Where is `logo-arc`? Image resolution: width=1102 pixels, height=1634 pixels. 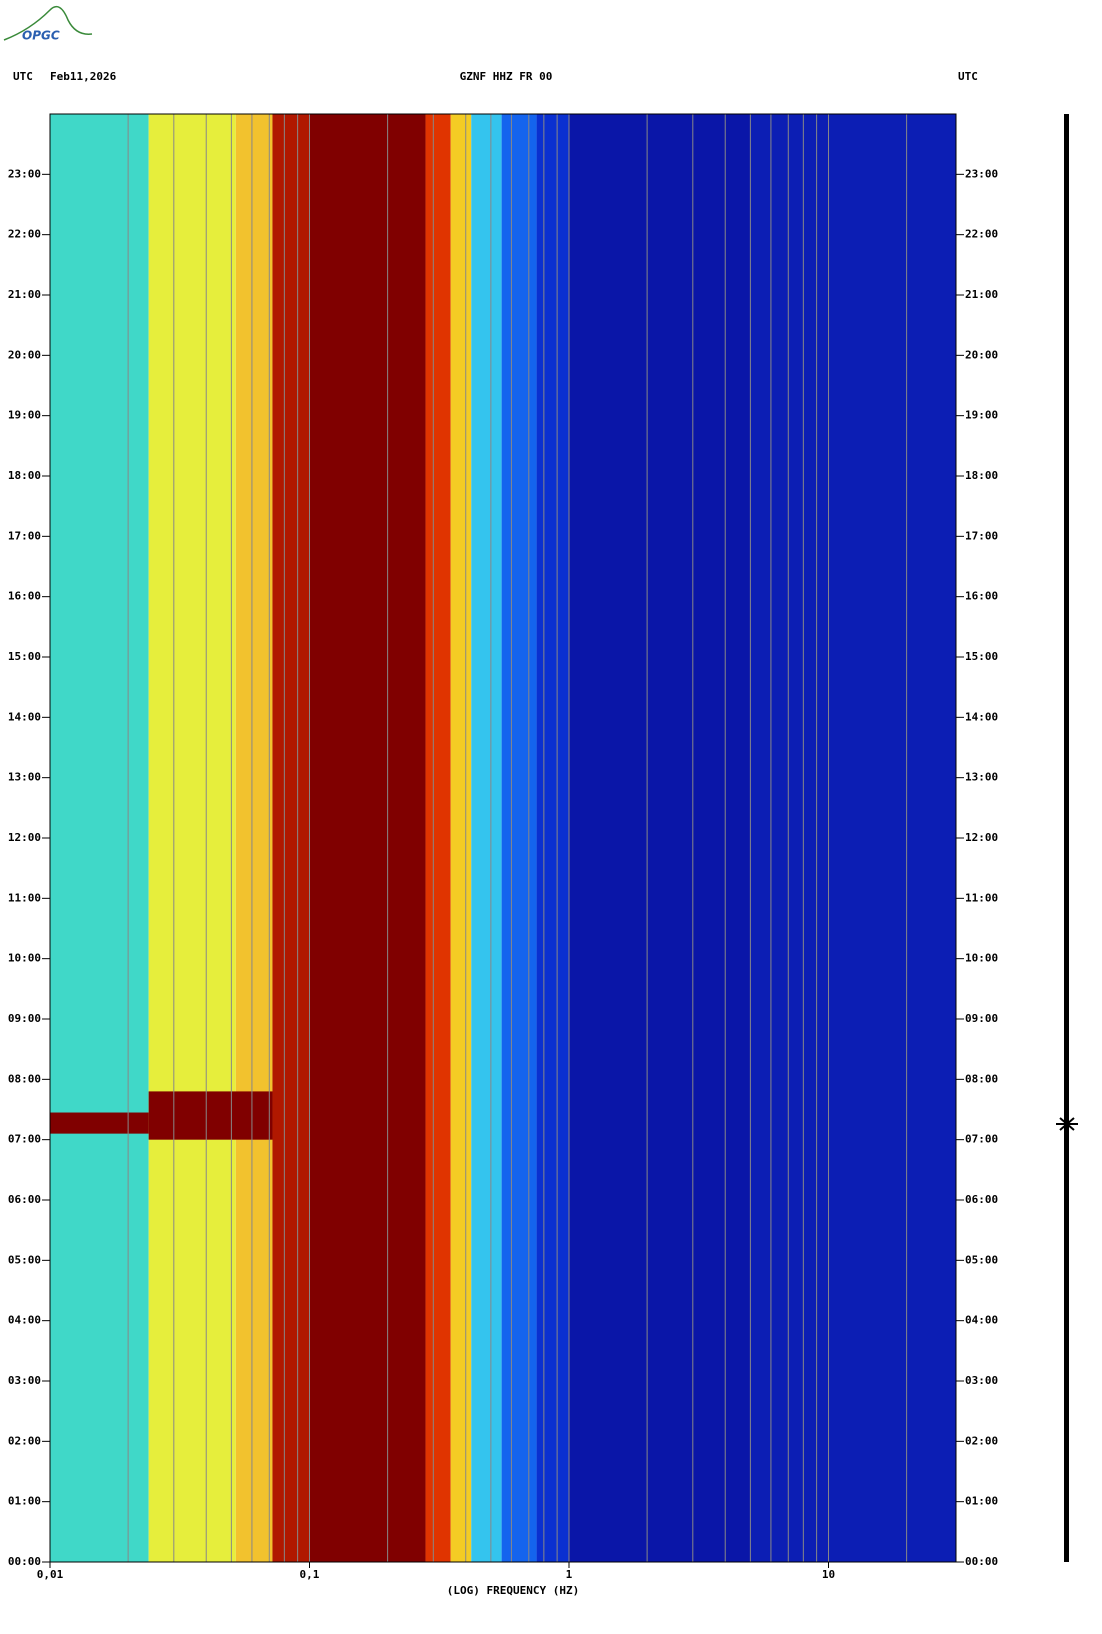 logo-arc is located at coordinates (48, 23).